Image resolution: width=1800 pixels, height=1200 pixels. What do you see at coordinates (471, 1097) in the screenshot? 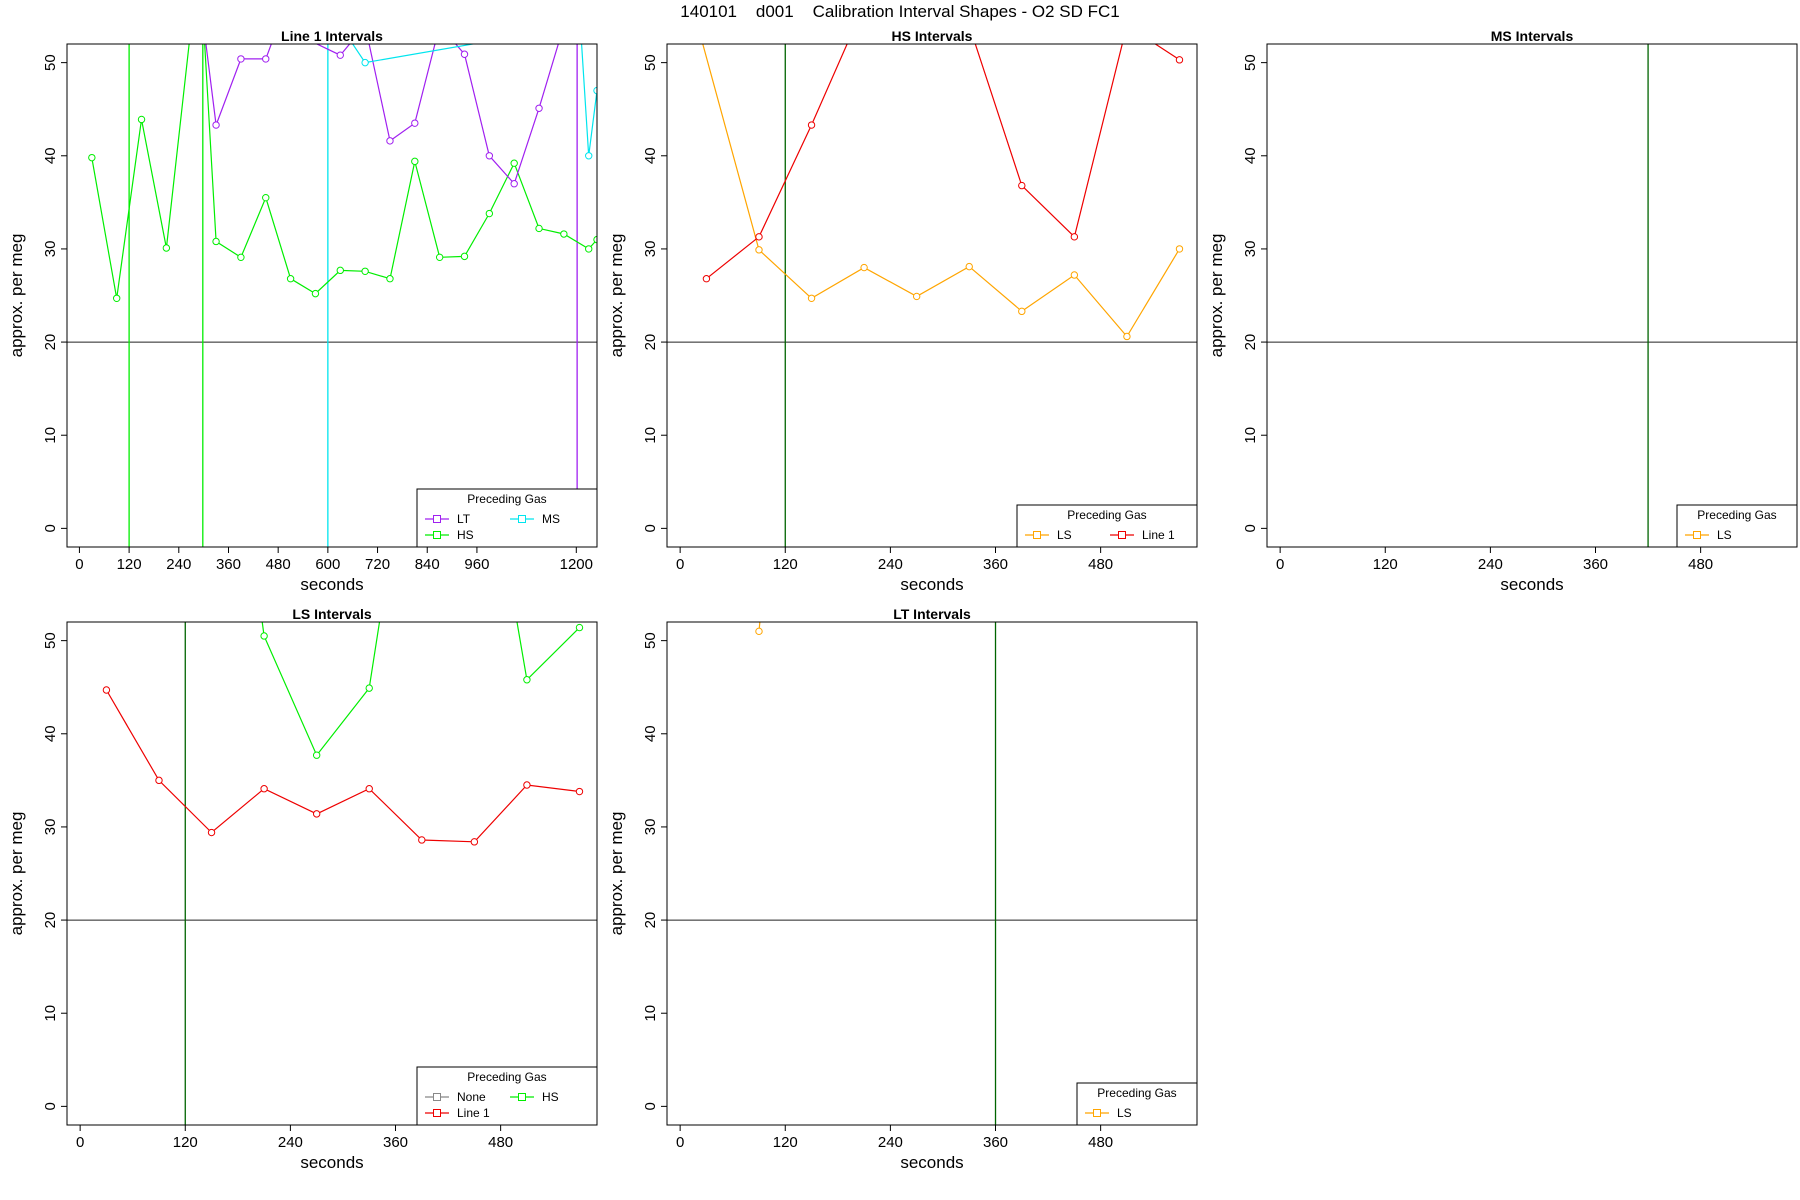
I see `legend-label-none: None` at bounding box center [471, 1097].